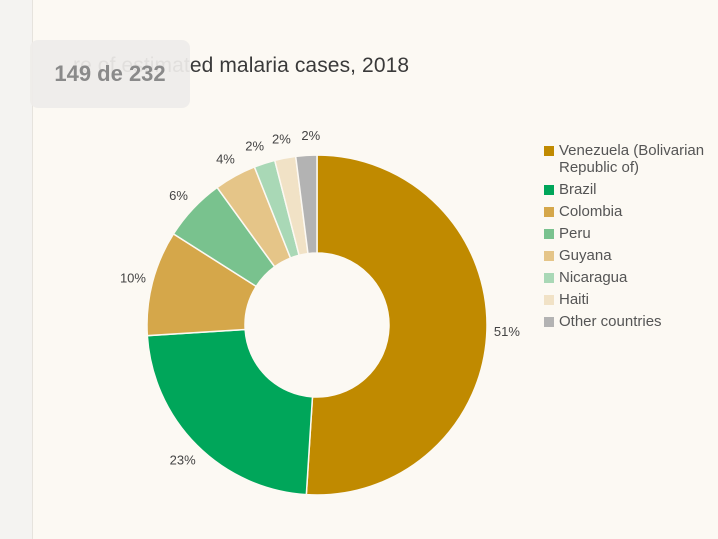  I want to click on legend-label: Peru, so click(575, 233).